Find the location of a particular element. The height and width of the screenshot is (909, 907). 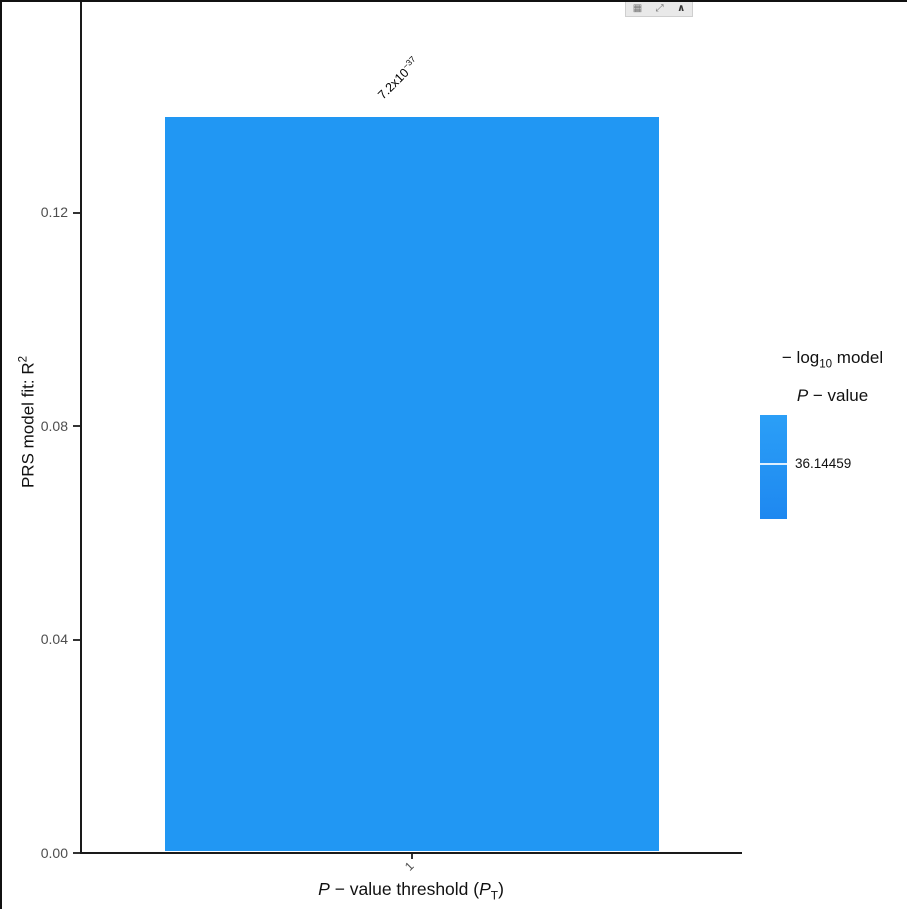

y-tick-label: 0.04 is located at coordinates (54, 639).